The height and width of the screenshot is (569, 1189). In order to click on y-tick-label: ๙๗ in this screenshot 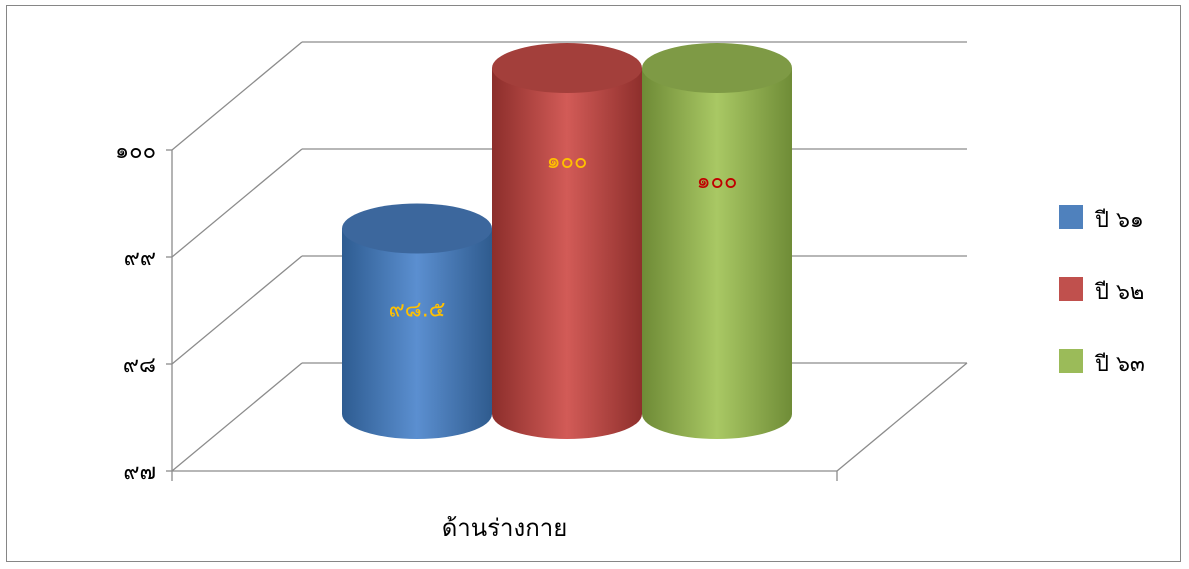, I will do `click(139, 472)`.